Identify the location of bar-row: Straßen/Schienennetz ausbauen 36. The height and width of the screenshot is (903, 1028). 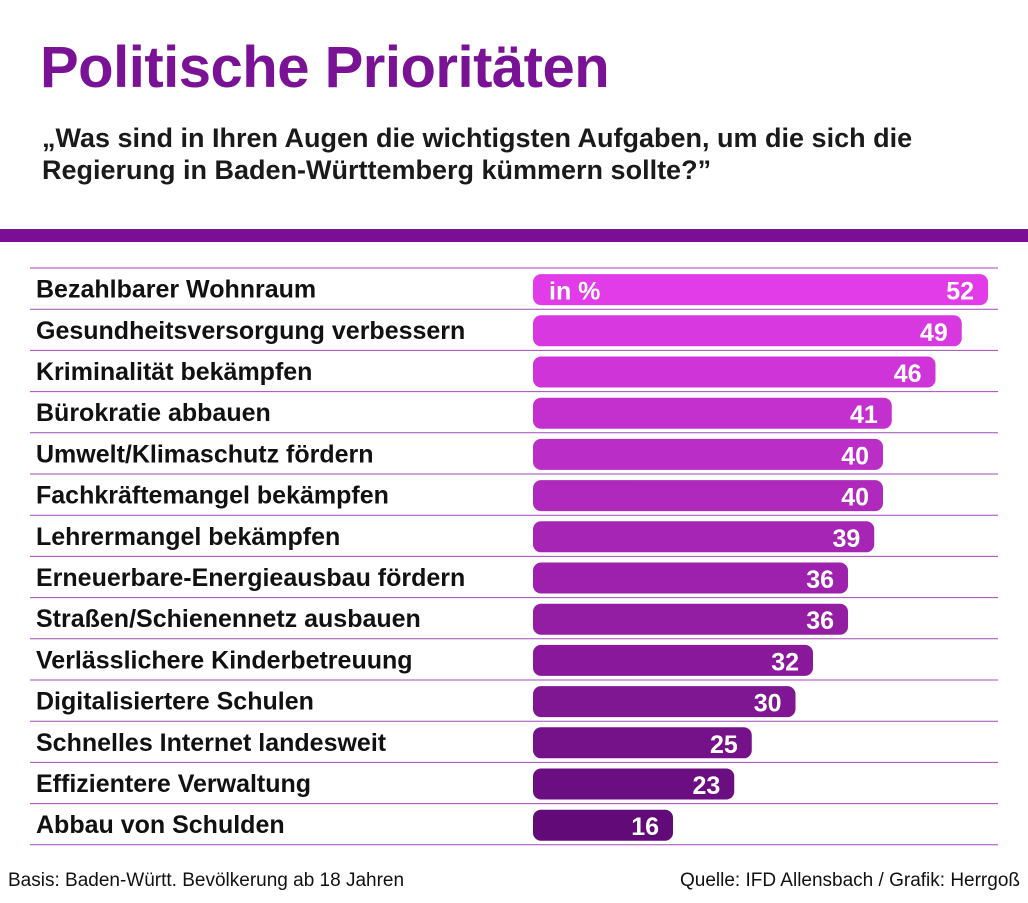
(514, 621).